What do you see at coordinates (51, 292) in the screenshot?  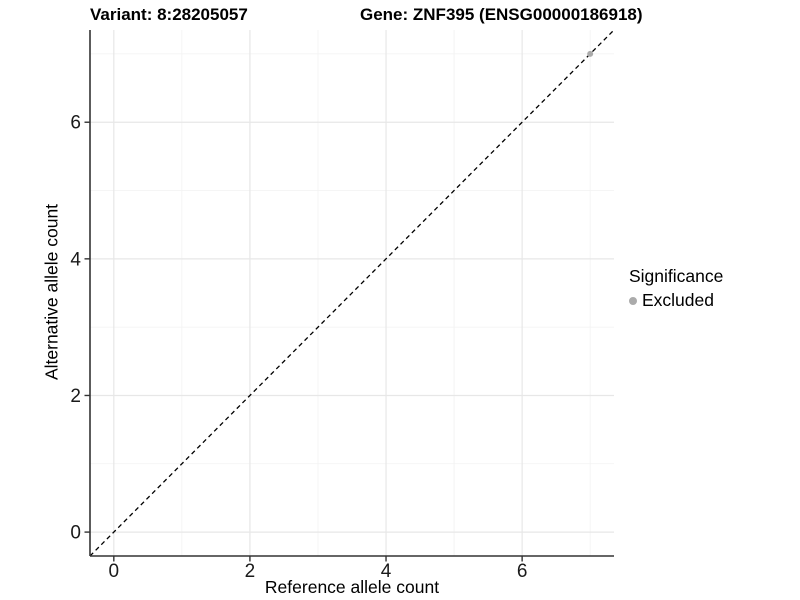 I see `y-axis-title: Alternative allele count` at bounding box center [51, 292].